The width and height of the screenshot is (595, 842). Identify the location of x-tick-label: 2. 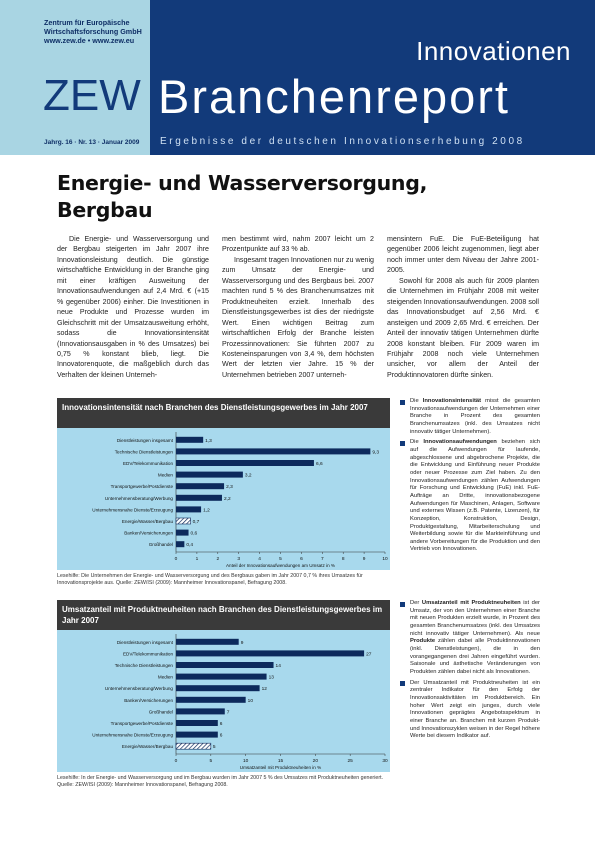
(217, 559).